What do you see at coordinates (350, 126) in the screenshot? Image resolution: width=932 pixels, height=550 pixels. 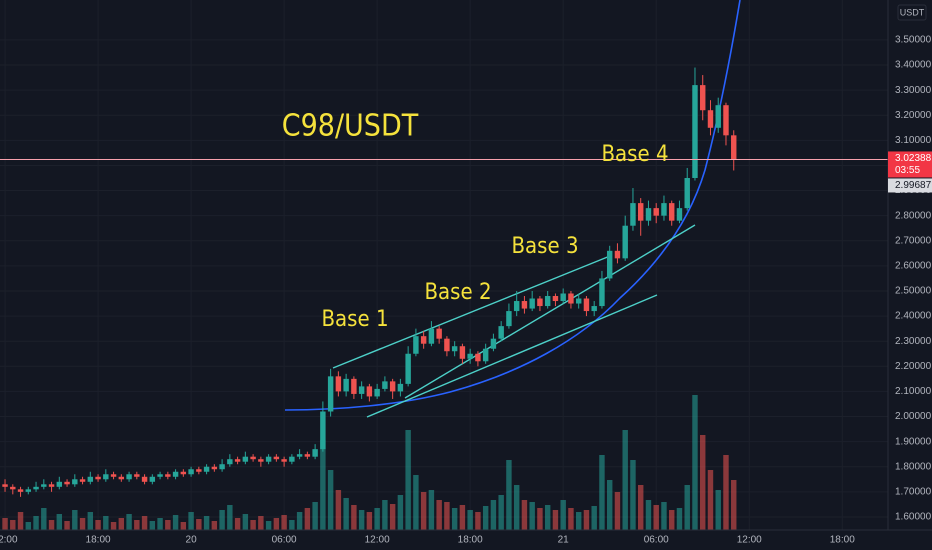 I see `chart-title: C98/USDT` at bounding box center [350, 126].